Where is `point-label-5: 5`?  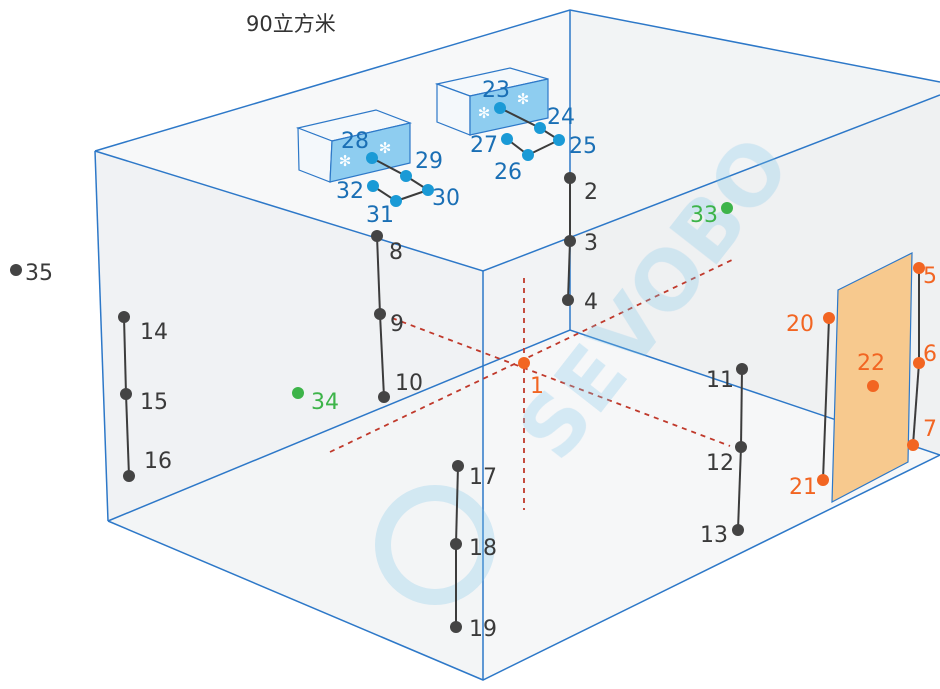 point-label-5: 5 is located at coordinates (930, 276).